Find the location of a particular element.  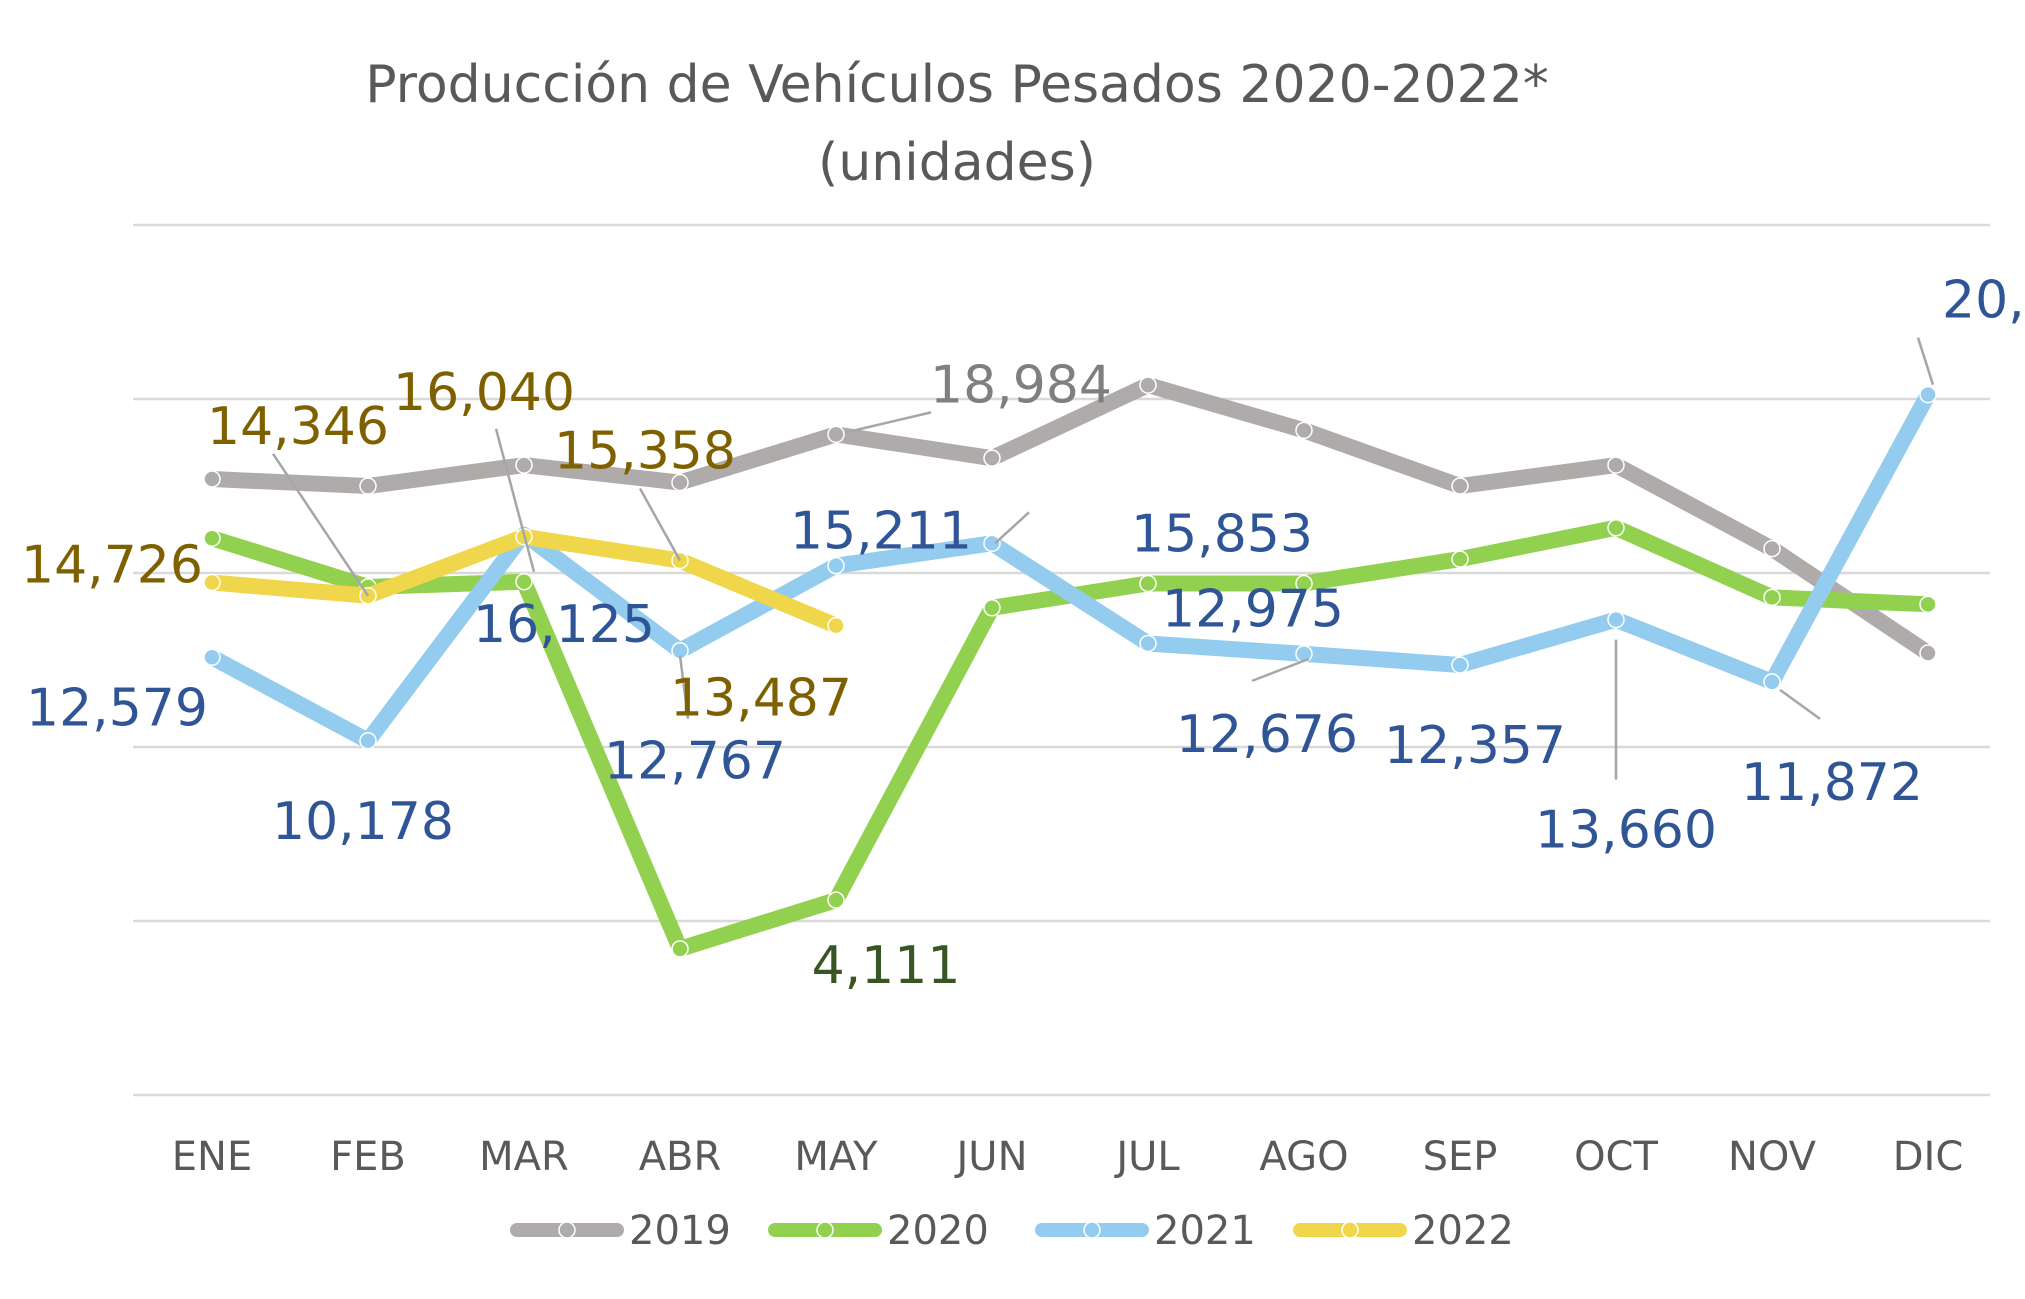

x-tick-label: MAY is located at coordinates (836, 1157).